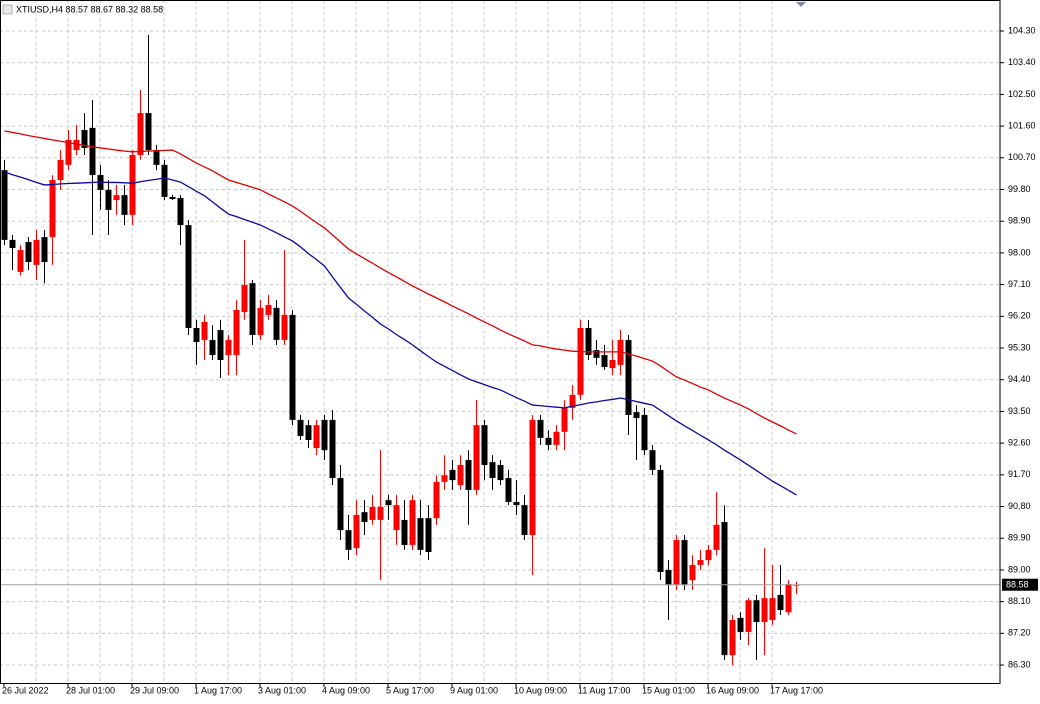  What do you see at coordinates (1022, 94) in the screenshot?
I see `y-tick-label: 102.50` at bounding box center [1022, 94].